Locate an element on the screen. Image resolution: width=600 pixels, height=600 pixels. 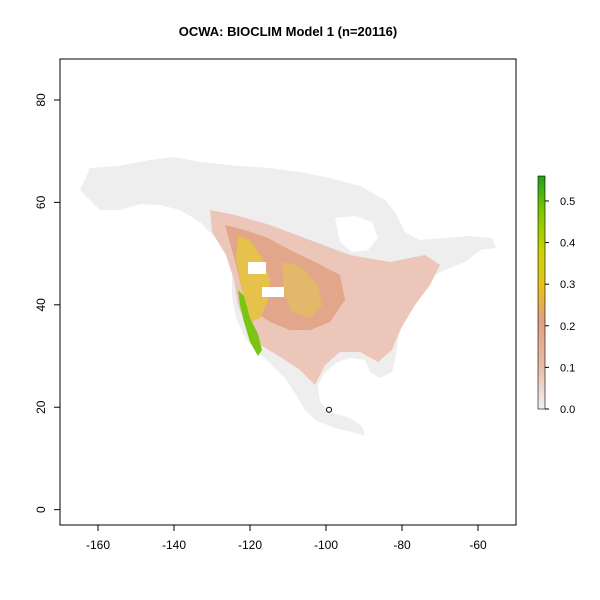
y-tick-label: 20 is located at coordinates (41, 407).